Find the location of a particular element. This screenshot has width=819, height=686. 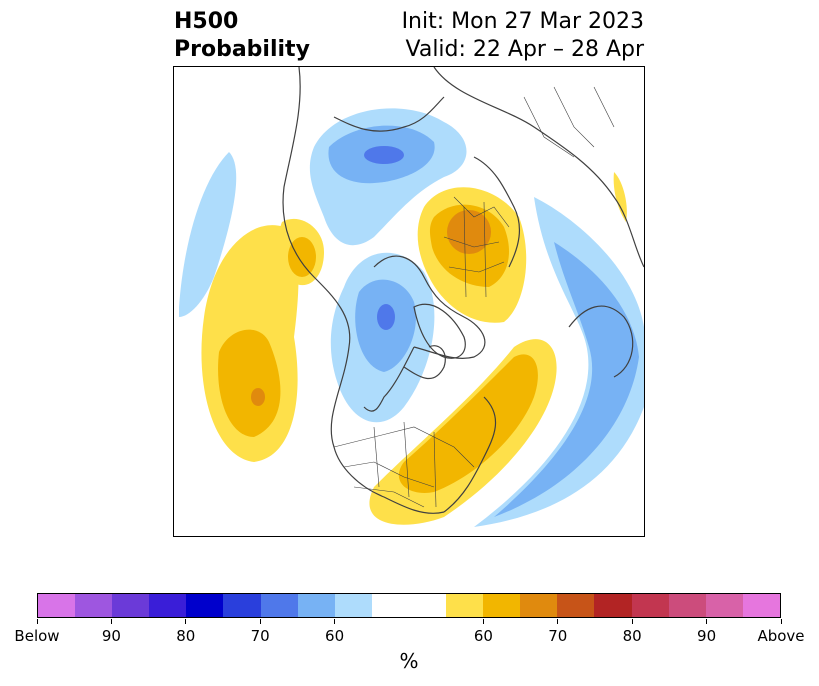

colorbar is located at coordinates (409, 605).